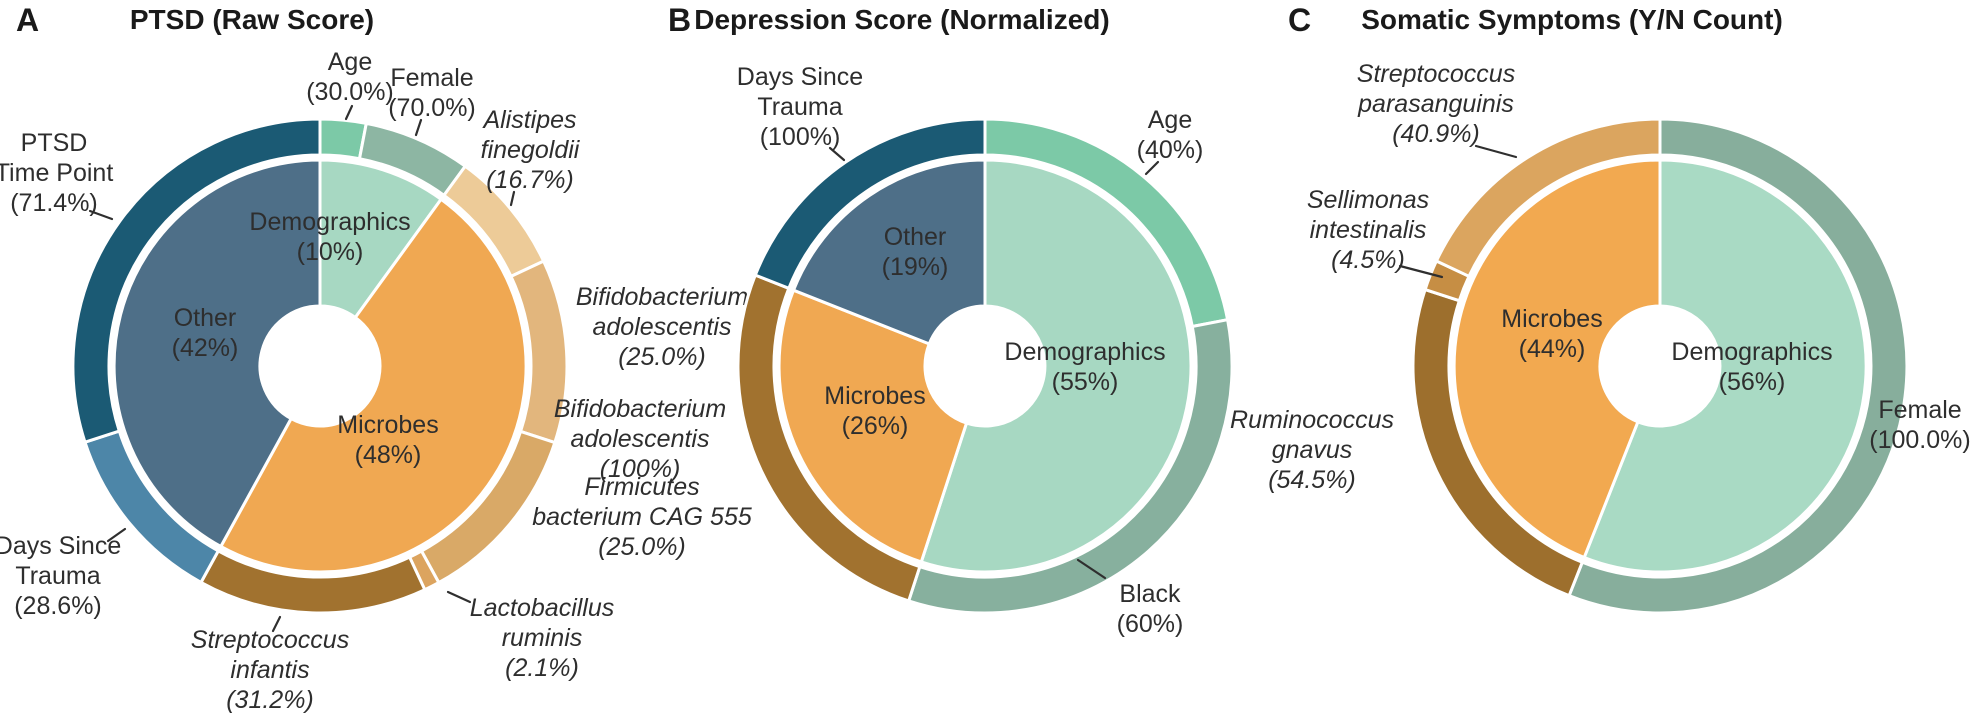 Image resolution: width=1975 pixels, height=713 pixels. Describe the element at coordinates (1496, 151) in the screenshot. I see `leader-streptococcus-parasanguinis` at that location.